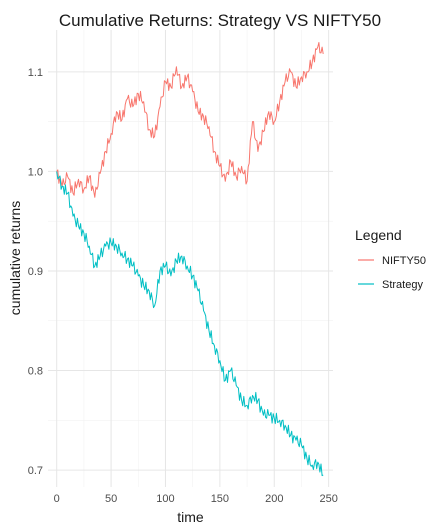 This screenshot has height=531, width=447. What do you see at coordinates (165, 499) in the screenshot?
I see `x-tick-label: 100` at bounding box center [165, 499].